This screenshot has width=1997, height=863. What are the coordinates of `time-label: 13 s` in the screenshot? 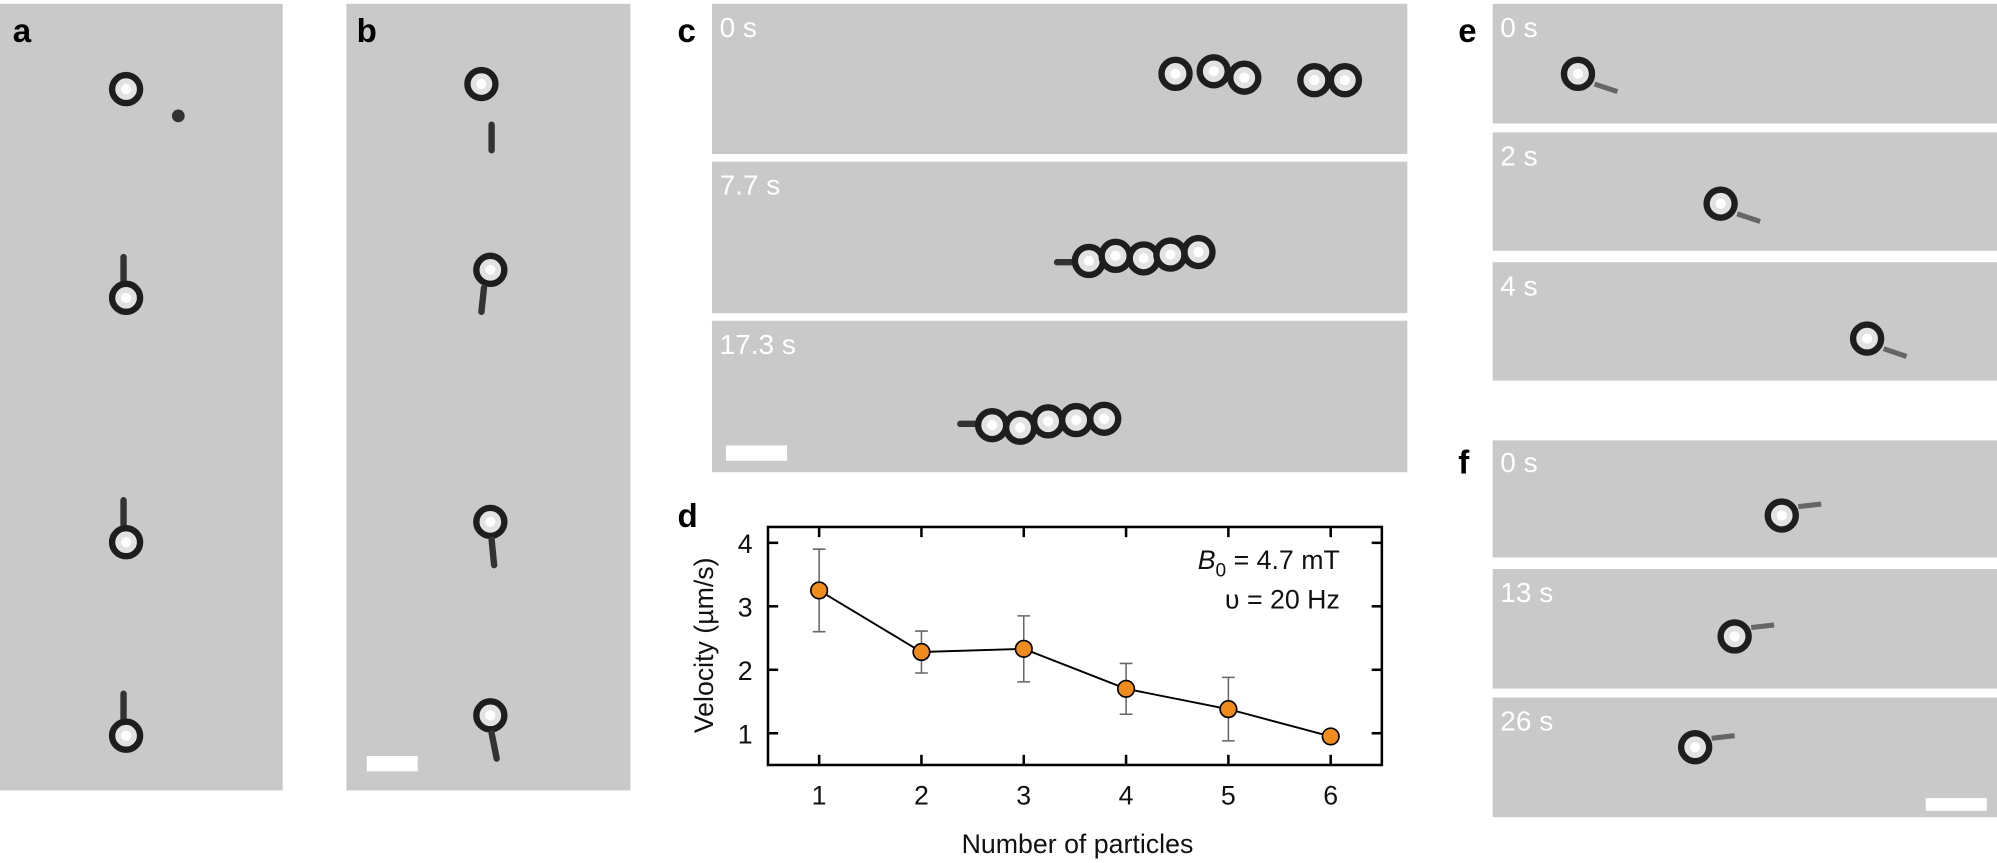 It's located at (1526, 592).